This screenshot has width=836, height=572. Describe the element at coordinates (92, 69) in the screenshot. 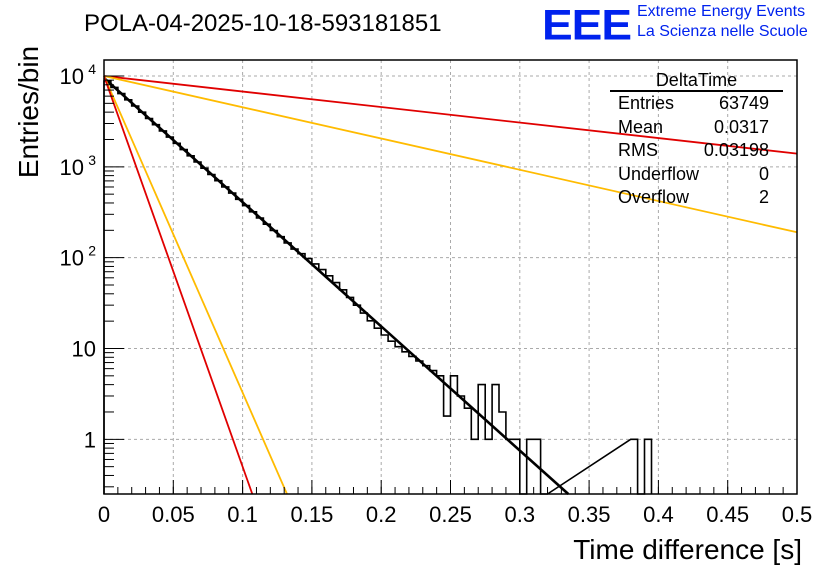

I see `y-tick-exponent: 4` at that location.